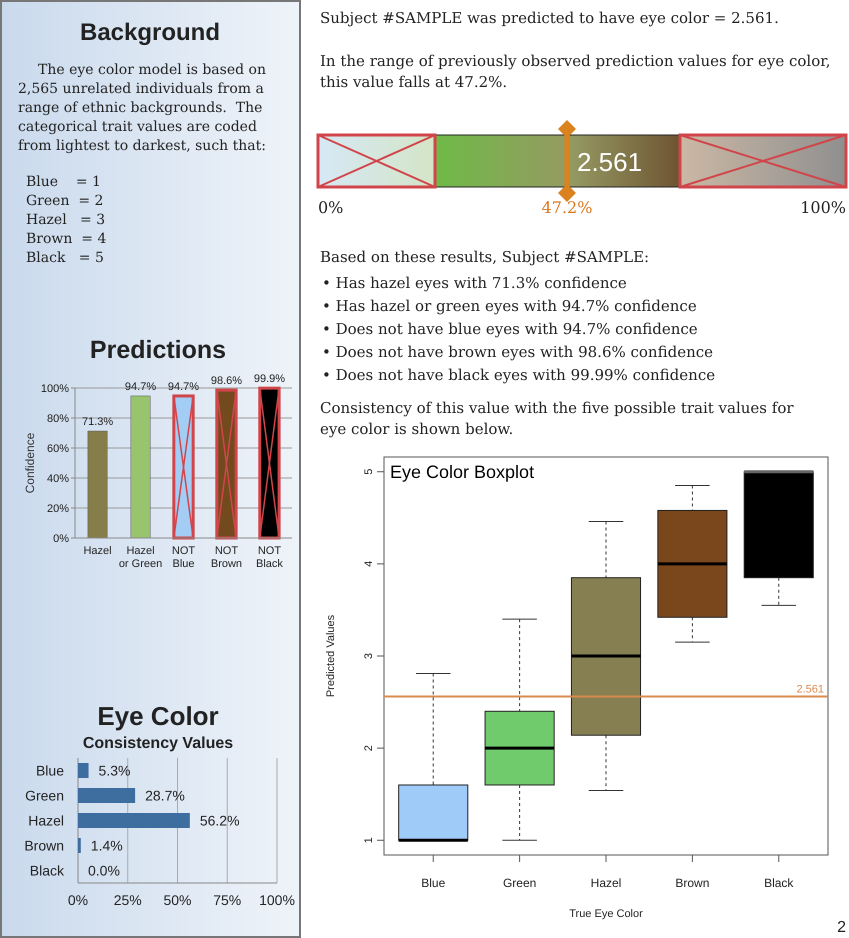 The width and height of the screenshot is (849, 938). I want to click on text: 47.2%, so click(567, 207).